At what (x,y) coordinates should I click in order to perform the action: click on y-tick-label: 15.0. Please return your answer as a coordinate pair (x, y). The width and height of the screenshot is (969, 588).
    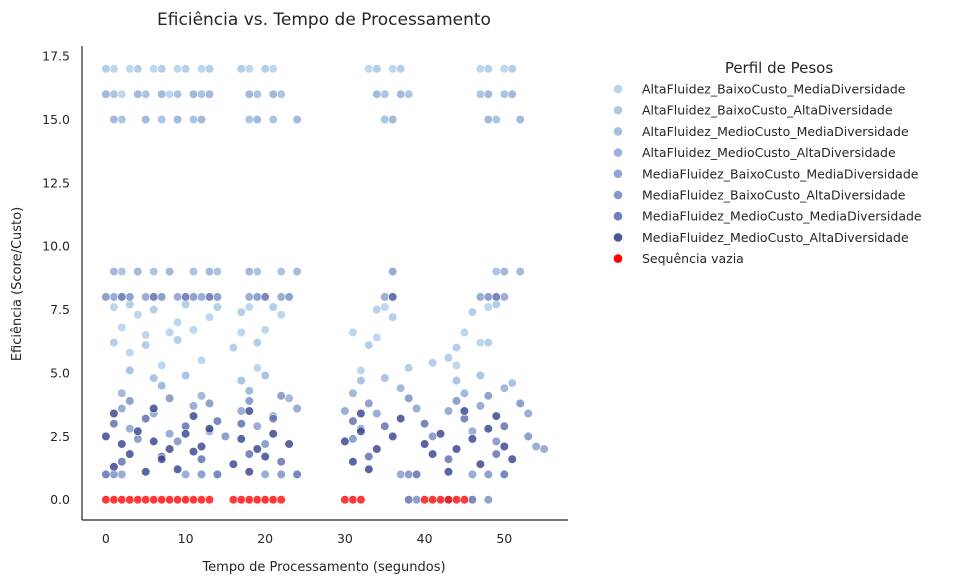
    Looking at the image, I should click on (56, 119).